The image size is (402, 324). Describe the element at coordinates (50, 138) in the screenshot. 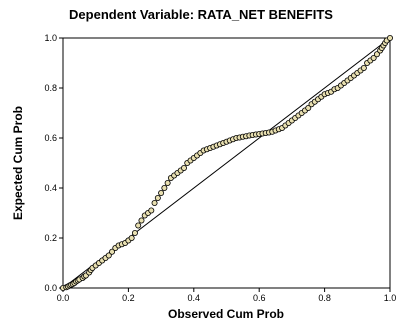

I see `y-tick-label: 0.6` at that location.